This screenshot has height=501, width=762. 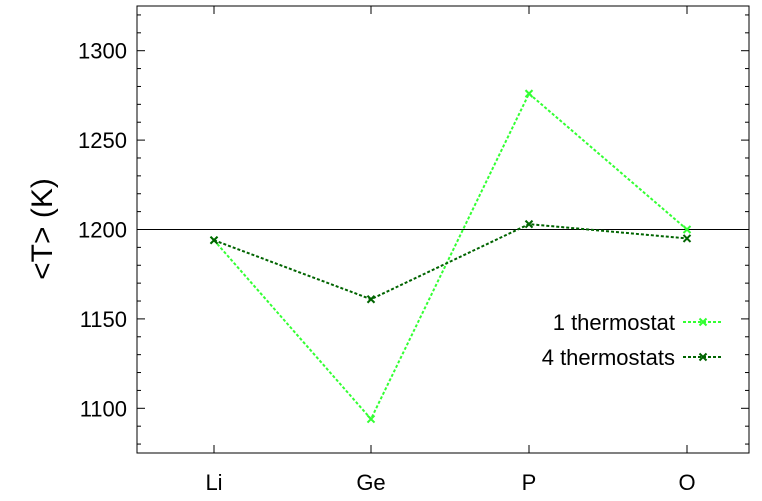 I want to click on x-tick-label: Ge, so click(x=370, y=482).